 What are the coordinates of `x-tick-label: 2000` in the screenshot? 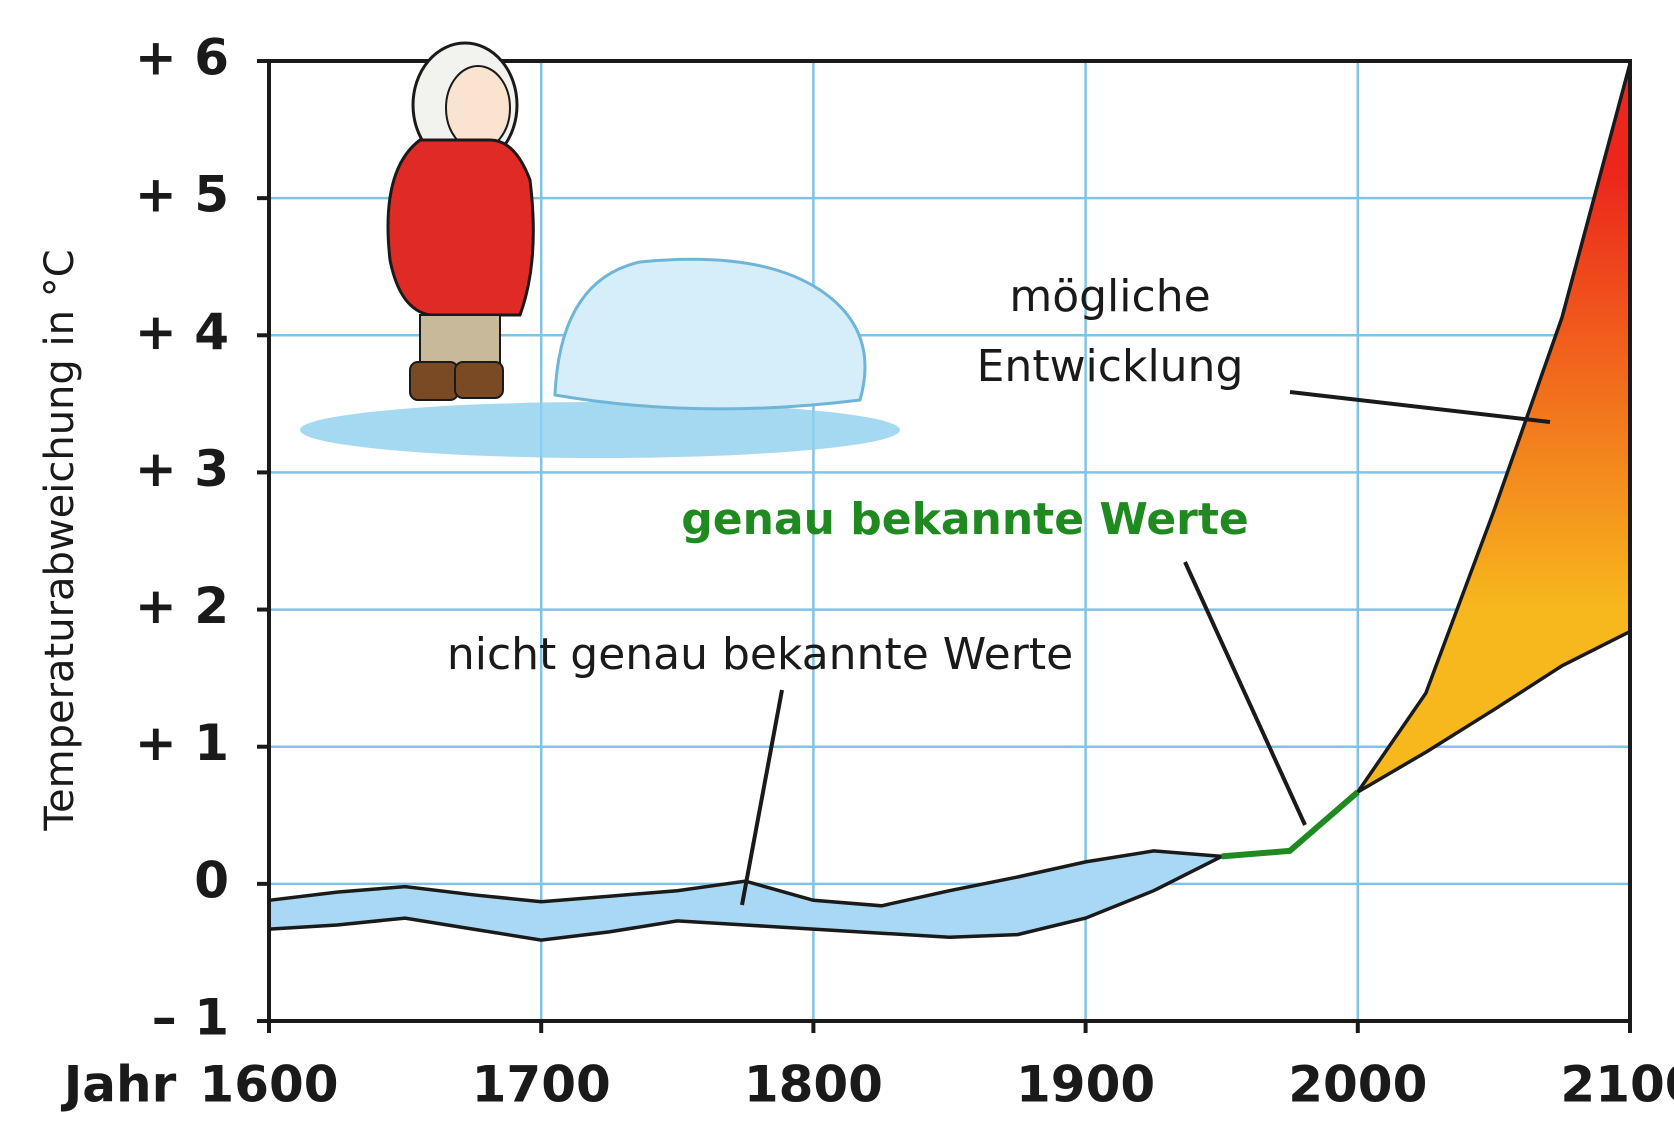 It's located at (1357, 1085).